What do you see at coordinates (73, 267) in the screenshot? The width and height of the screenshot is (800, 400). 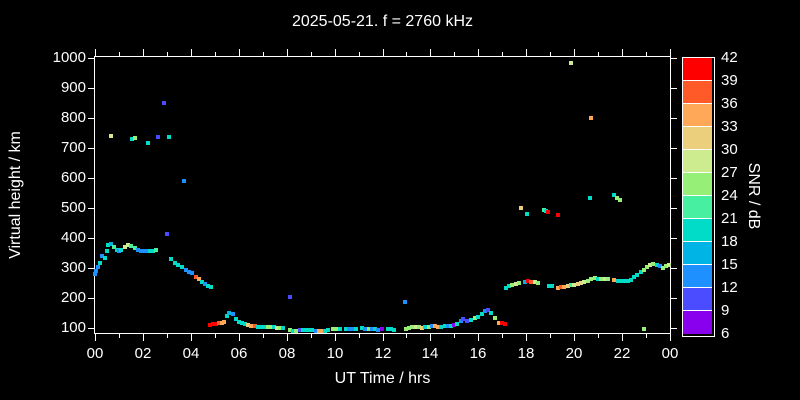 I see `y-tick-label: 300` at bounding box center [73, 267].